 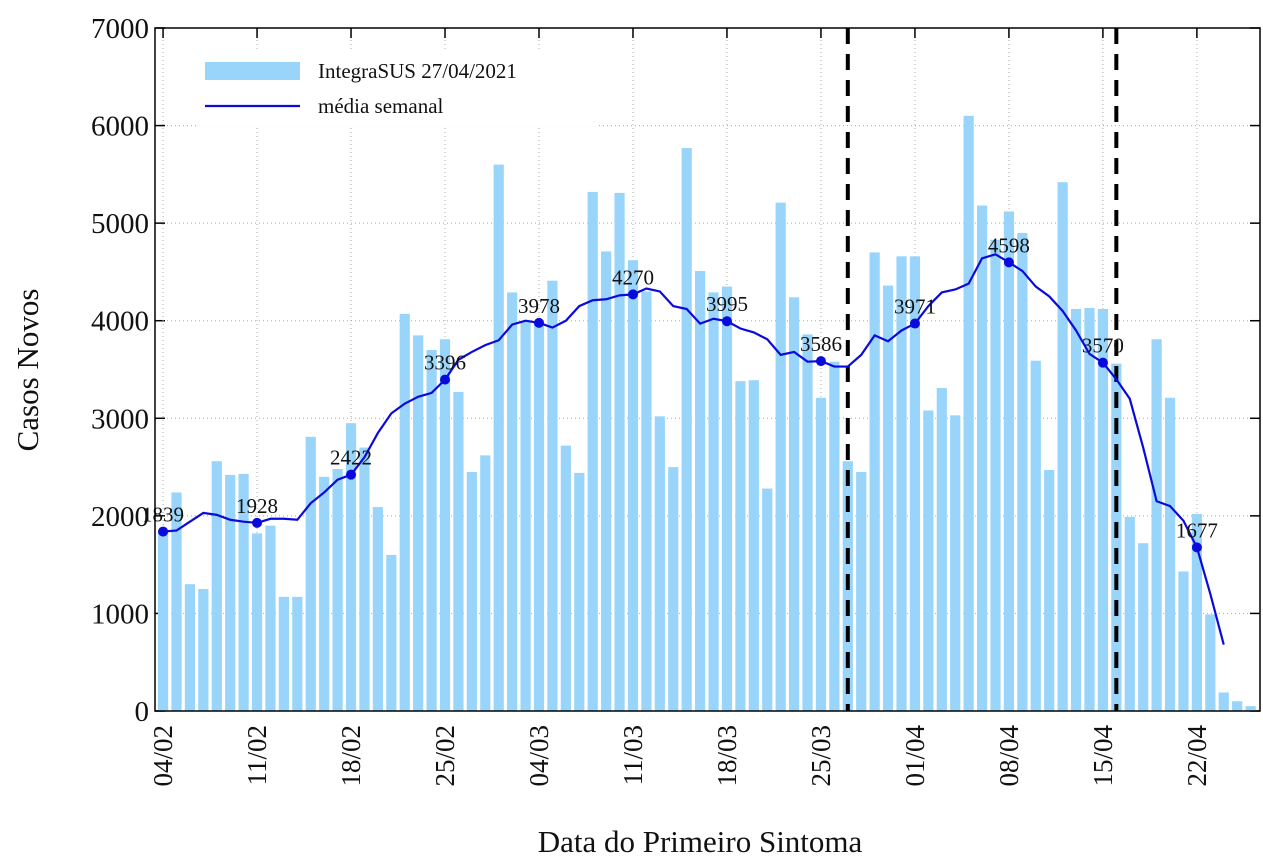 I want to click on y-tick-label: 7000, so click(x=120, y=29).